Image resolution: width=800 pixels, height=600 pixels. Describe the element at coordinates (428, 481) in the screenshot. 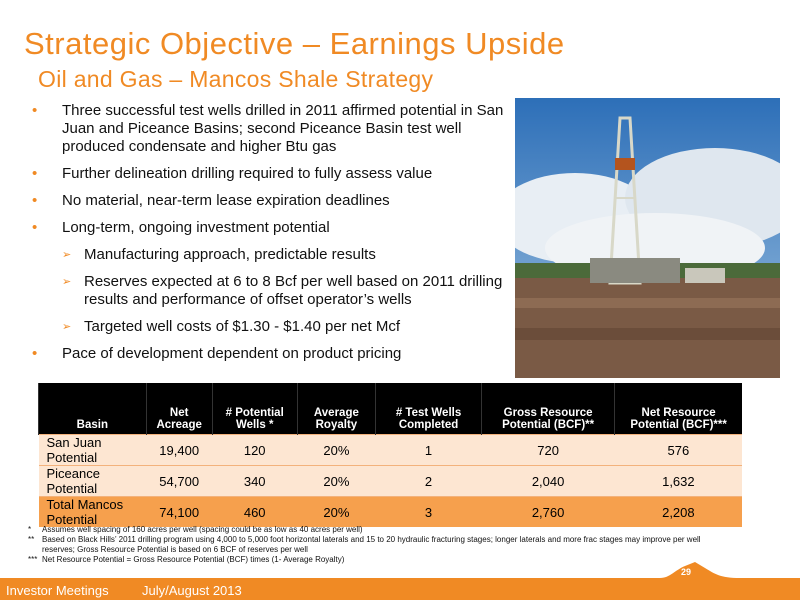

I see `table-cell: 2` at that location.